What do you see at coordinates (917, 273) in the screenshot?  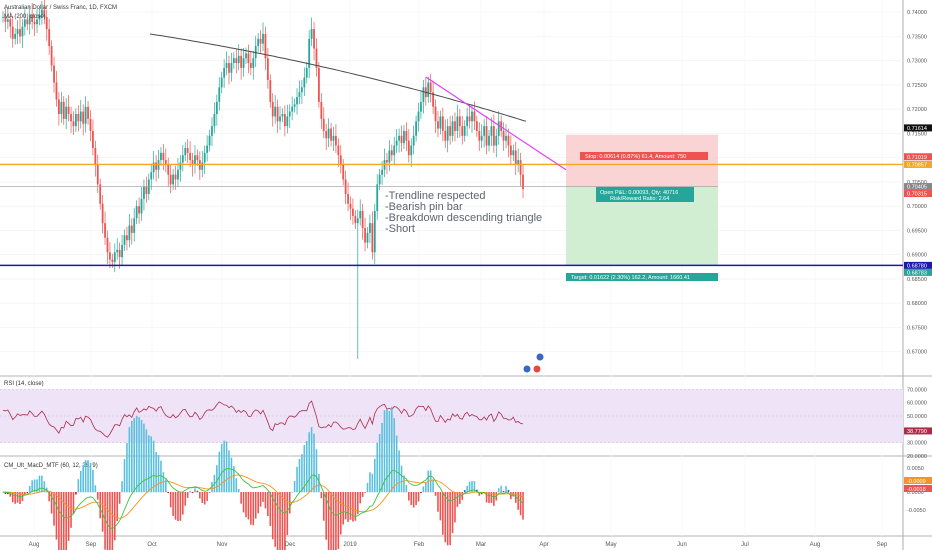 I see `price-tag-text-target: 0.68783` at bounding box center [917, 273].